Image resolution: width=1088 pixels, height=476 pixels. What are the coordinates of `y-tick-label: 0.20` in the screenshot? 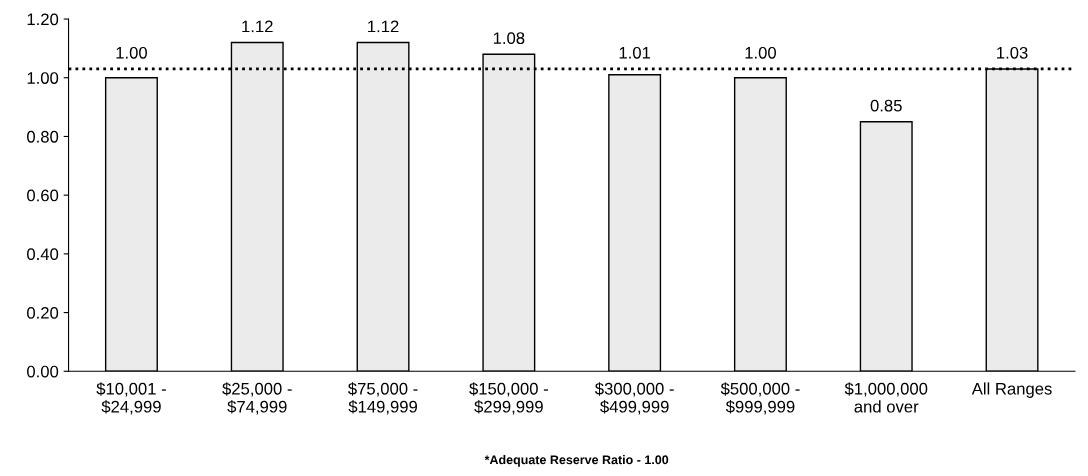 It's located at (43, 312).